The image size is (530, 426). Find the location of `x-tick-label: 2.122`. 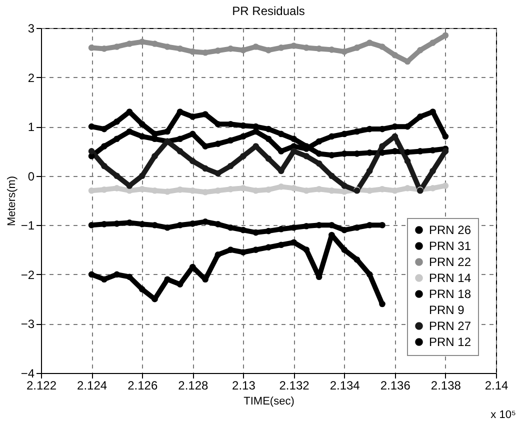

x-tick-label: 2.122 is located at coordinates (41, 385).